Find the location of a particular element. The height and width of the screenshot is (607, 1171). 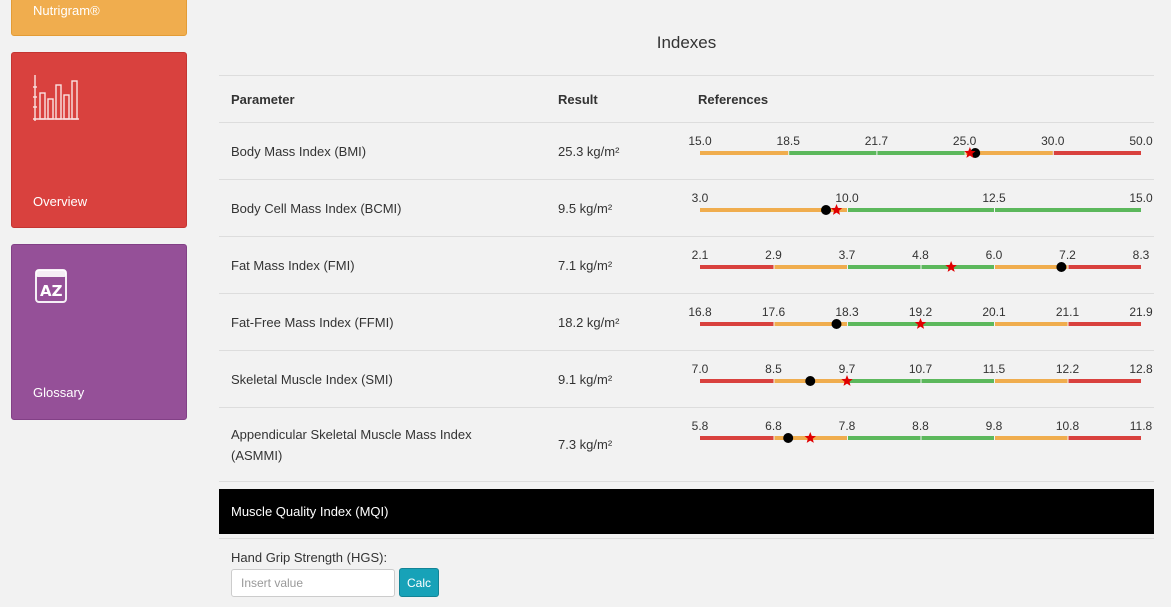

glossary-tile: AZ Glossary is located at coordinates (99, 332).